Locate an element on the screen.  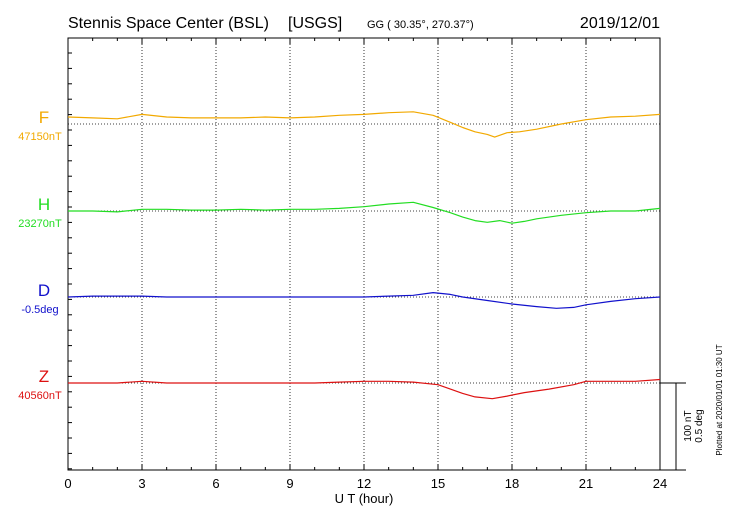
station-title: Stennis Space Center (BSL) is located at coordinates (168, 23).